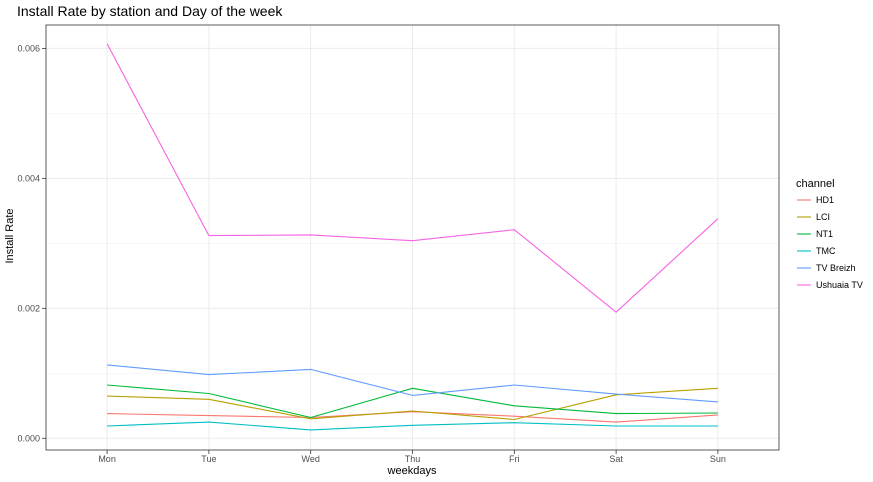 The image size is (873, 482). I want to click on legend-label-hd1: HD1, so click(825, 200).